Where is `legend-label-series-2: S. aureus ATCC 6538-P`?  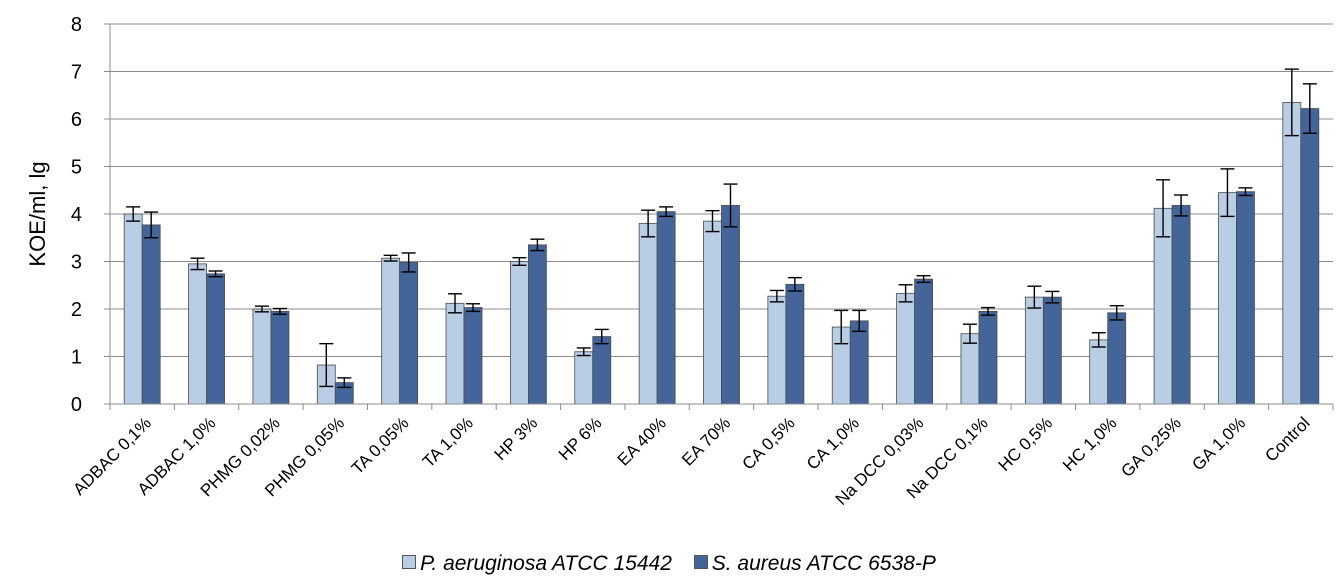
legend-label-series-2: S. aureus ATCC 6538-P is located at coordinates (823, 563).